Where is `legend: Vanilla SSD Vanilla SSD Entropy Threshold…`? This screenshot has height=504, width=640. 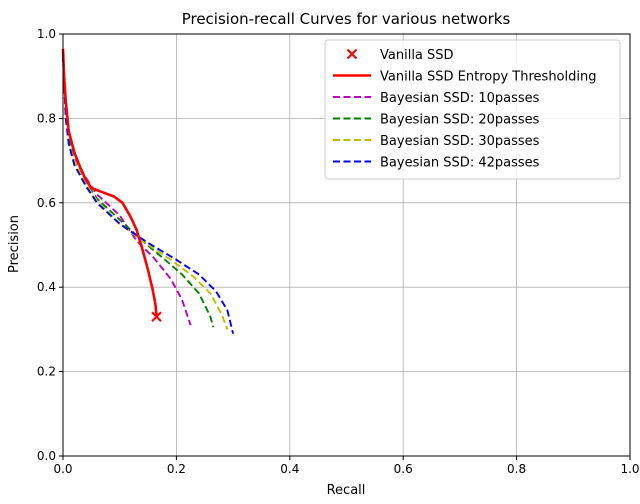
legend: Vanilla SSD Vanilla SSD Entropy Threshold… is located at coordinates (472, 109).